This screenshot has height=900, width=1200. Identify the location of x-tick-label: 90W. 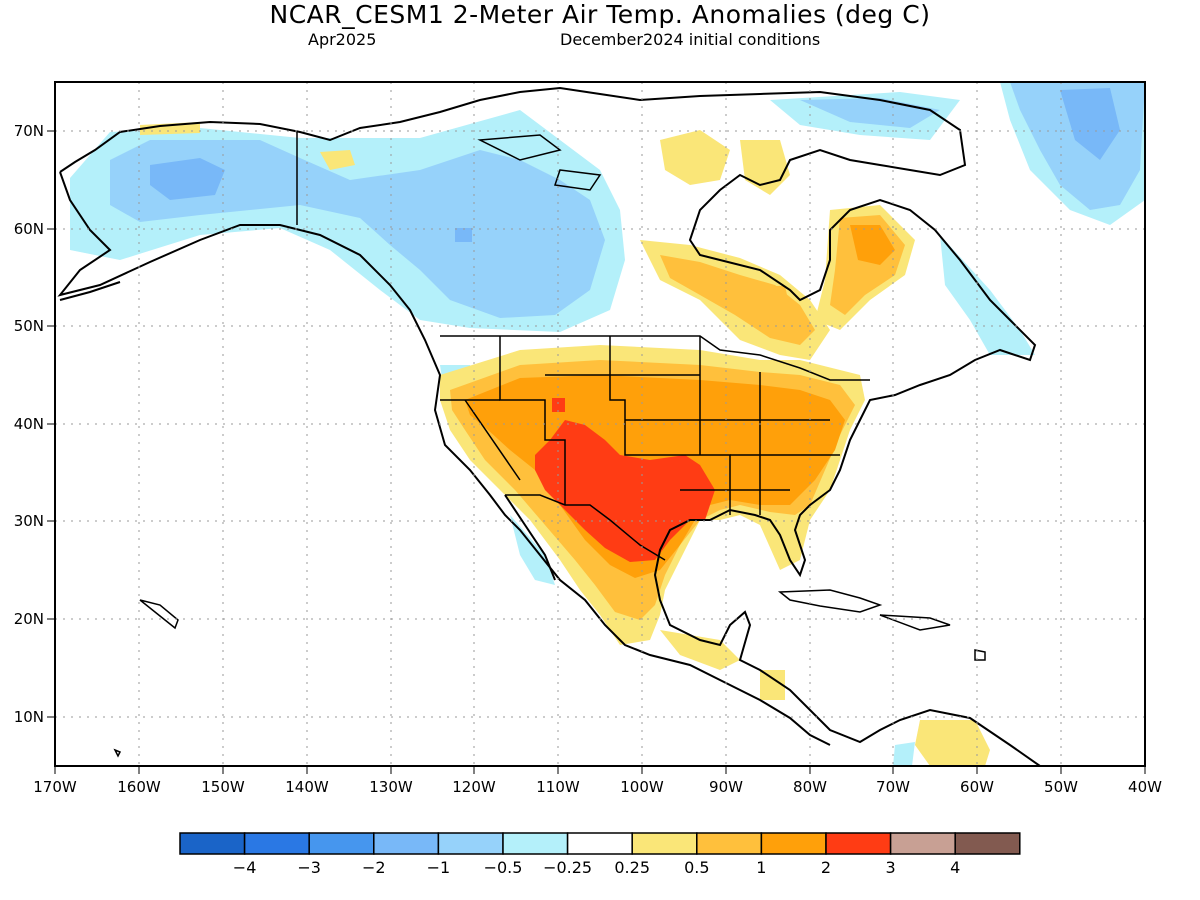
(726, 787).